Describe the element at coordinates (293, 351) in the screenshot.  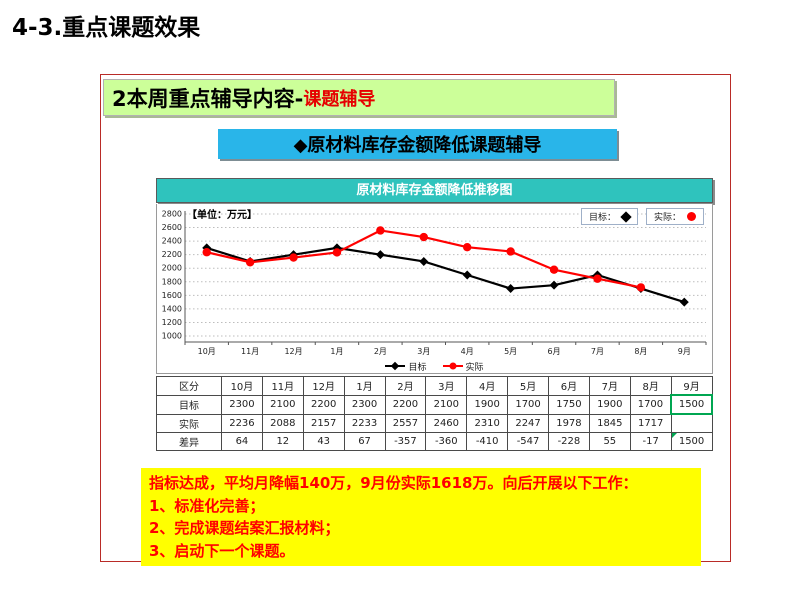
I see `svg-text: 12月` at that location.